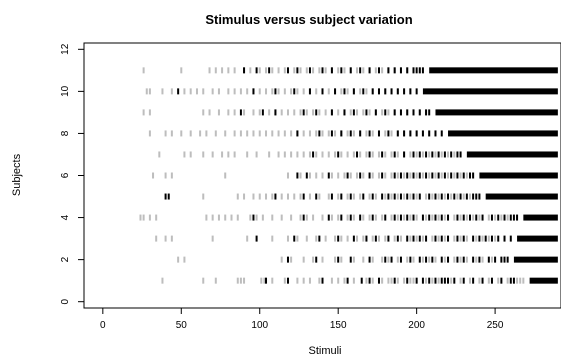  Describe the element at coordinates (259, 325) in the screenshot. I see `x-tick-label: 100` at that location.